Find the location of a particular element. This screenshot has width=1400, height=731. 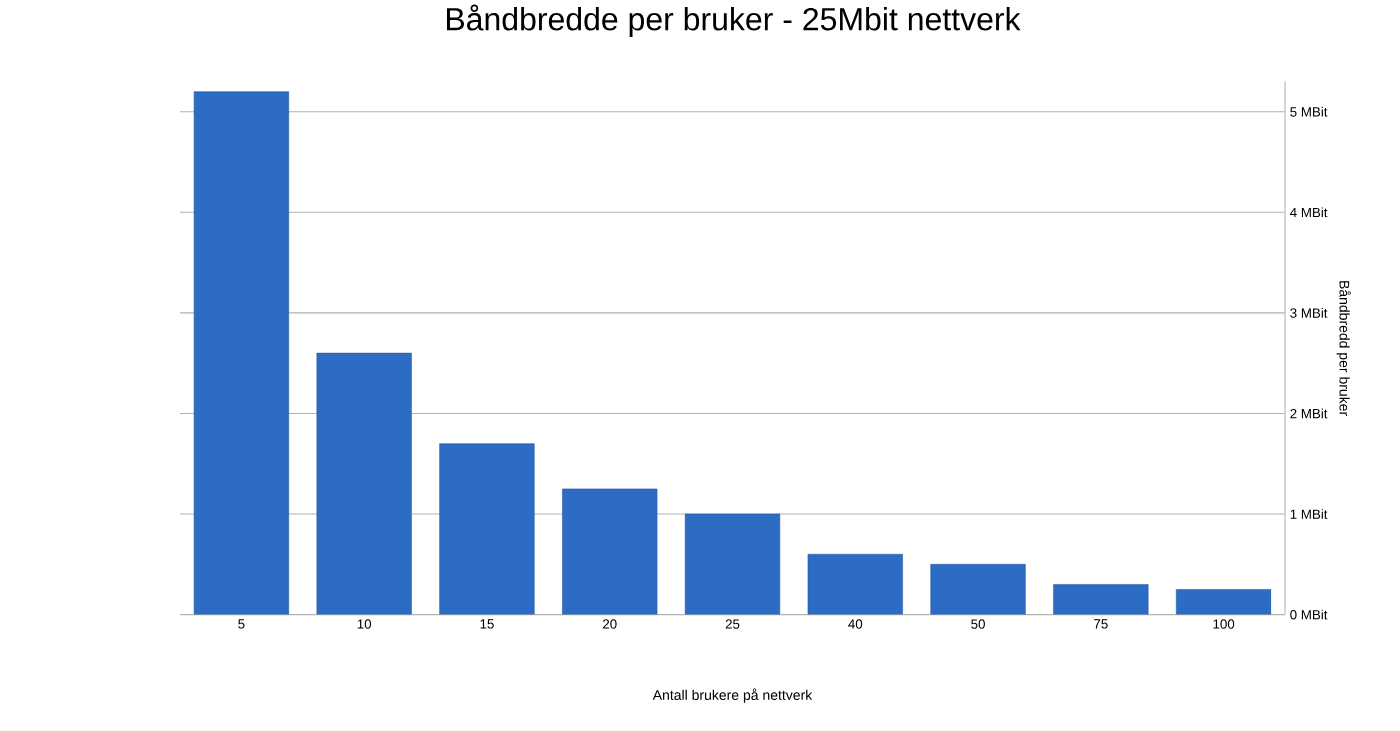

chart-title: Båndbredde per bruker - 25Mbit nettverk is located at coordinates (733, 21).